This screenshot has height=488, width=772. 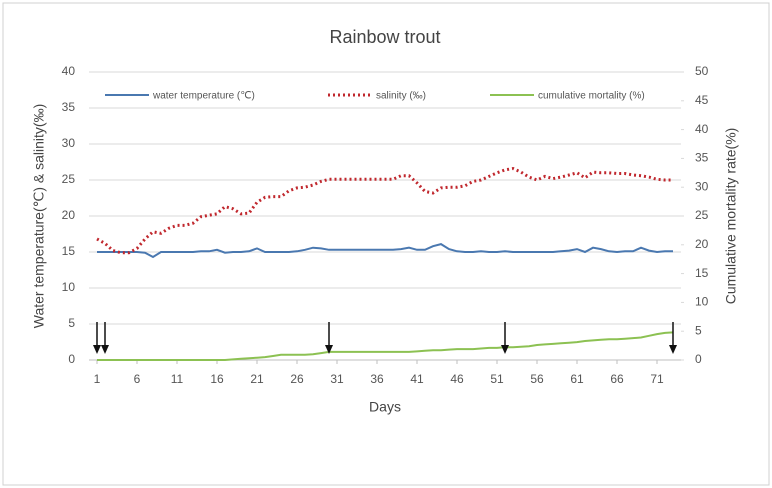 I want to click on y2-tick-label: 30, so click(x=702, y=186).